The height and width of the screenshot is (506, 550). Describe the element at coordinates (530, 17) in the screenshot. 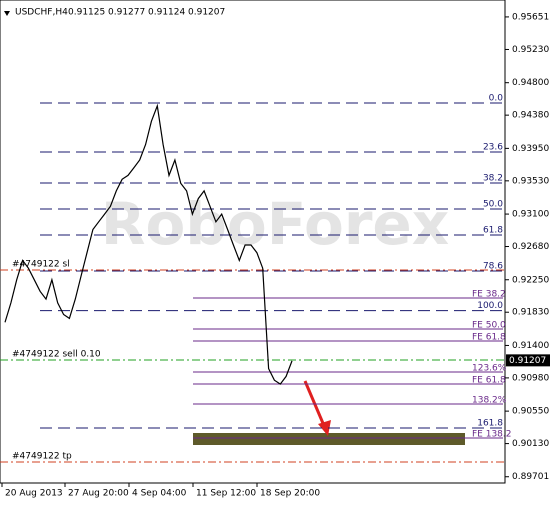

I see `y-tick-label: 0.95651` at that location.